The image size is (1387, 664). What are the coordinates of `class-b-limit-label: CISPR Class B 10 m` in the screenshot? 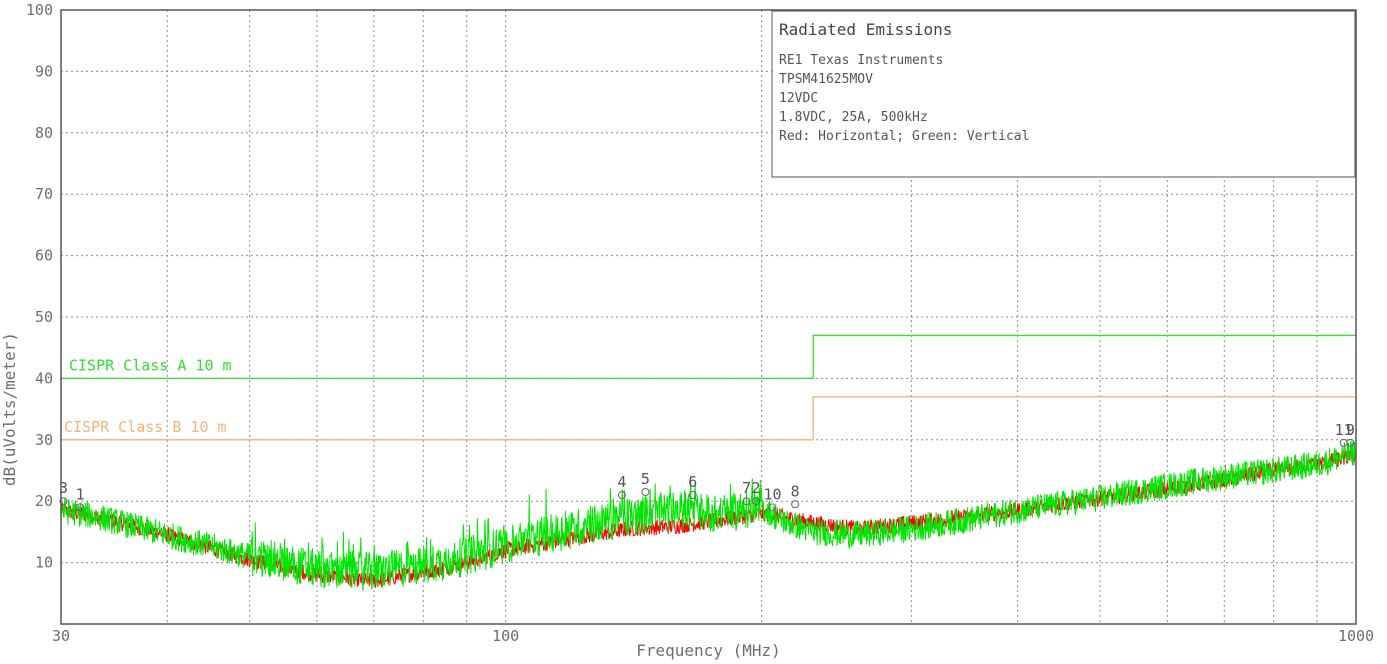 It's located at (145, 427).